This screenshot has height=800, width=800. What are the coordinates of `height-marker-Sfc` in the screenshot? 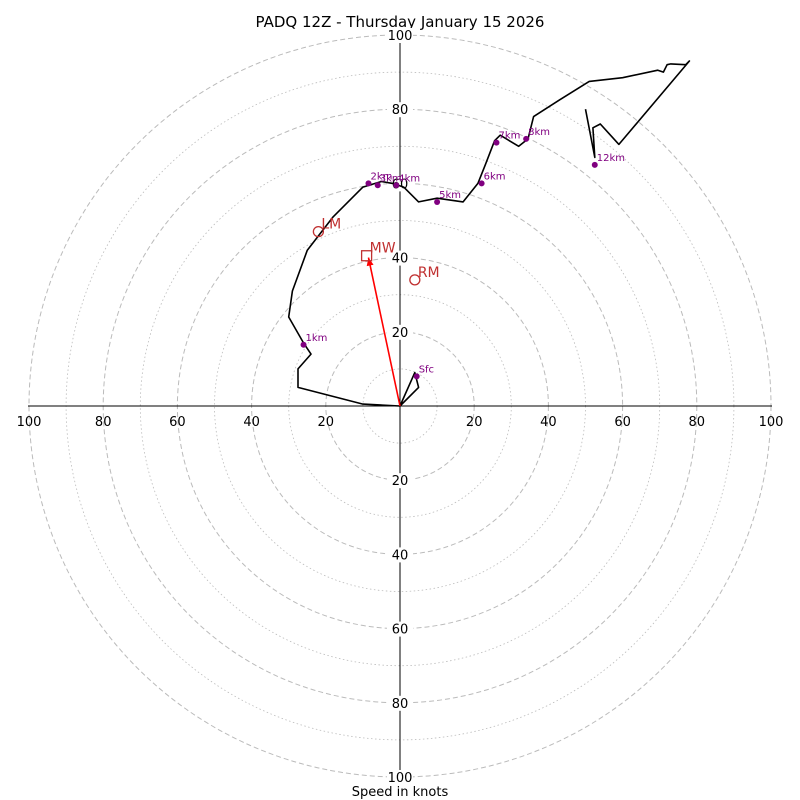 It's located at (416, 376).